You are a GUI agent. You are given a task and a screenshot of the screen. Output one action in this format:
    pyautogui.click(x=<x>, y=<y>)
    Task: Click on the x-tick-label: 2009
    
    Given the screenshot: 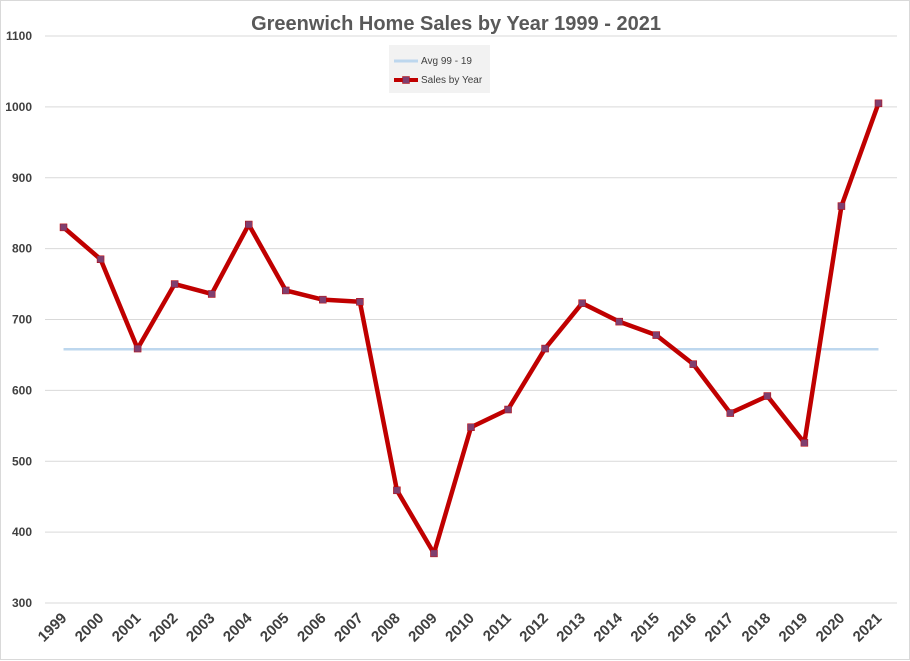 What is the action you would take?
    pyautogui.click(x=423, y=628)
    